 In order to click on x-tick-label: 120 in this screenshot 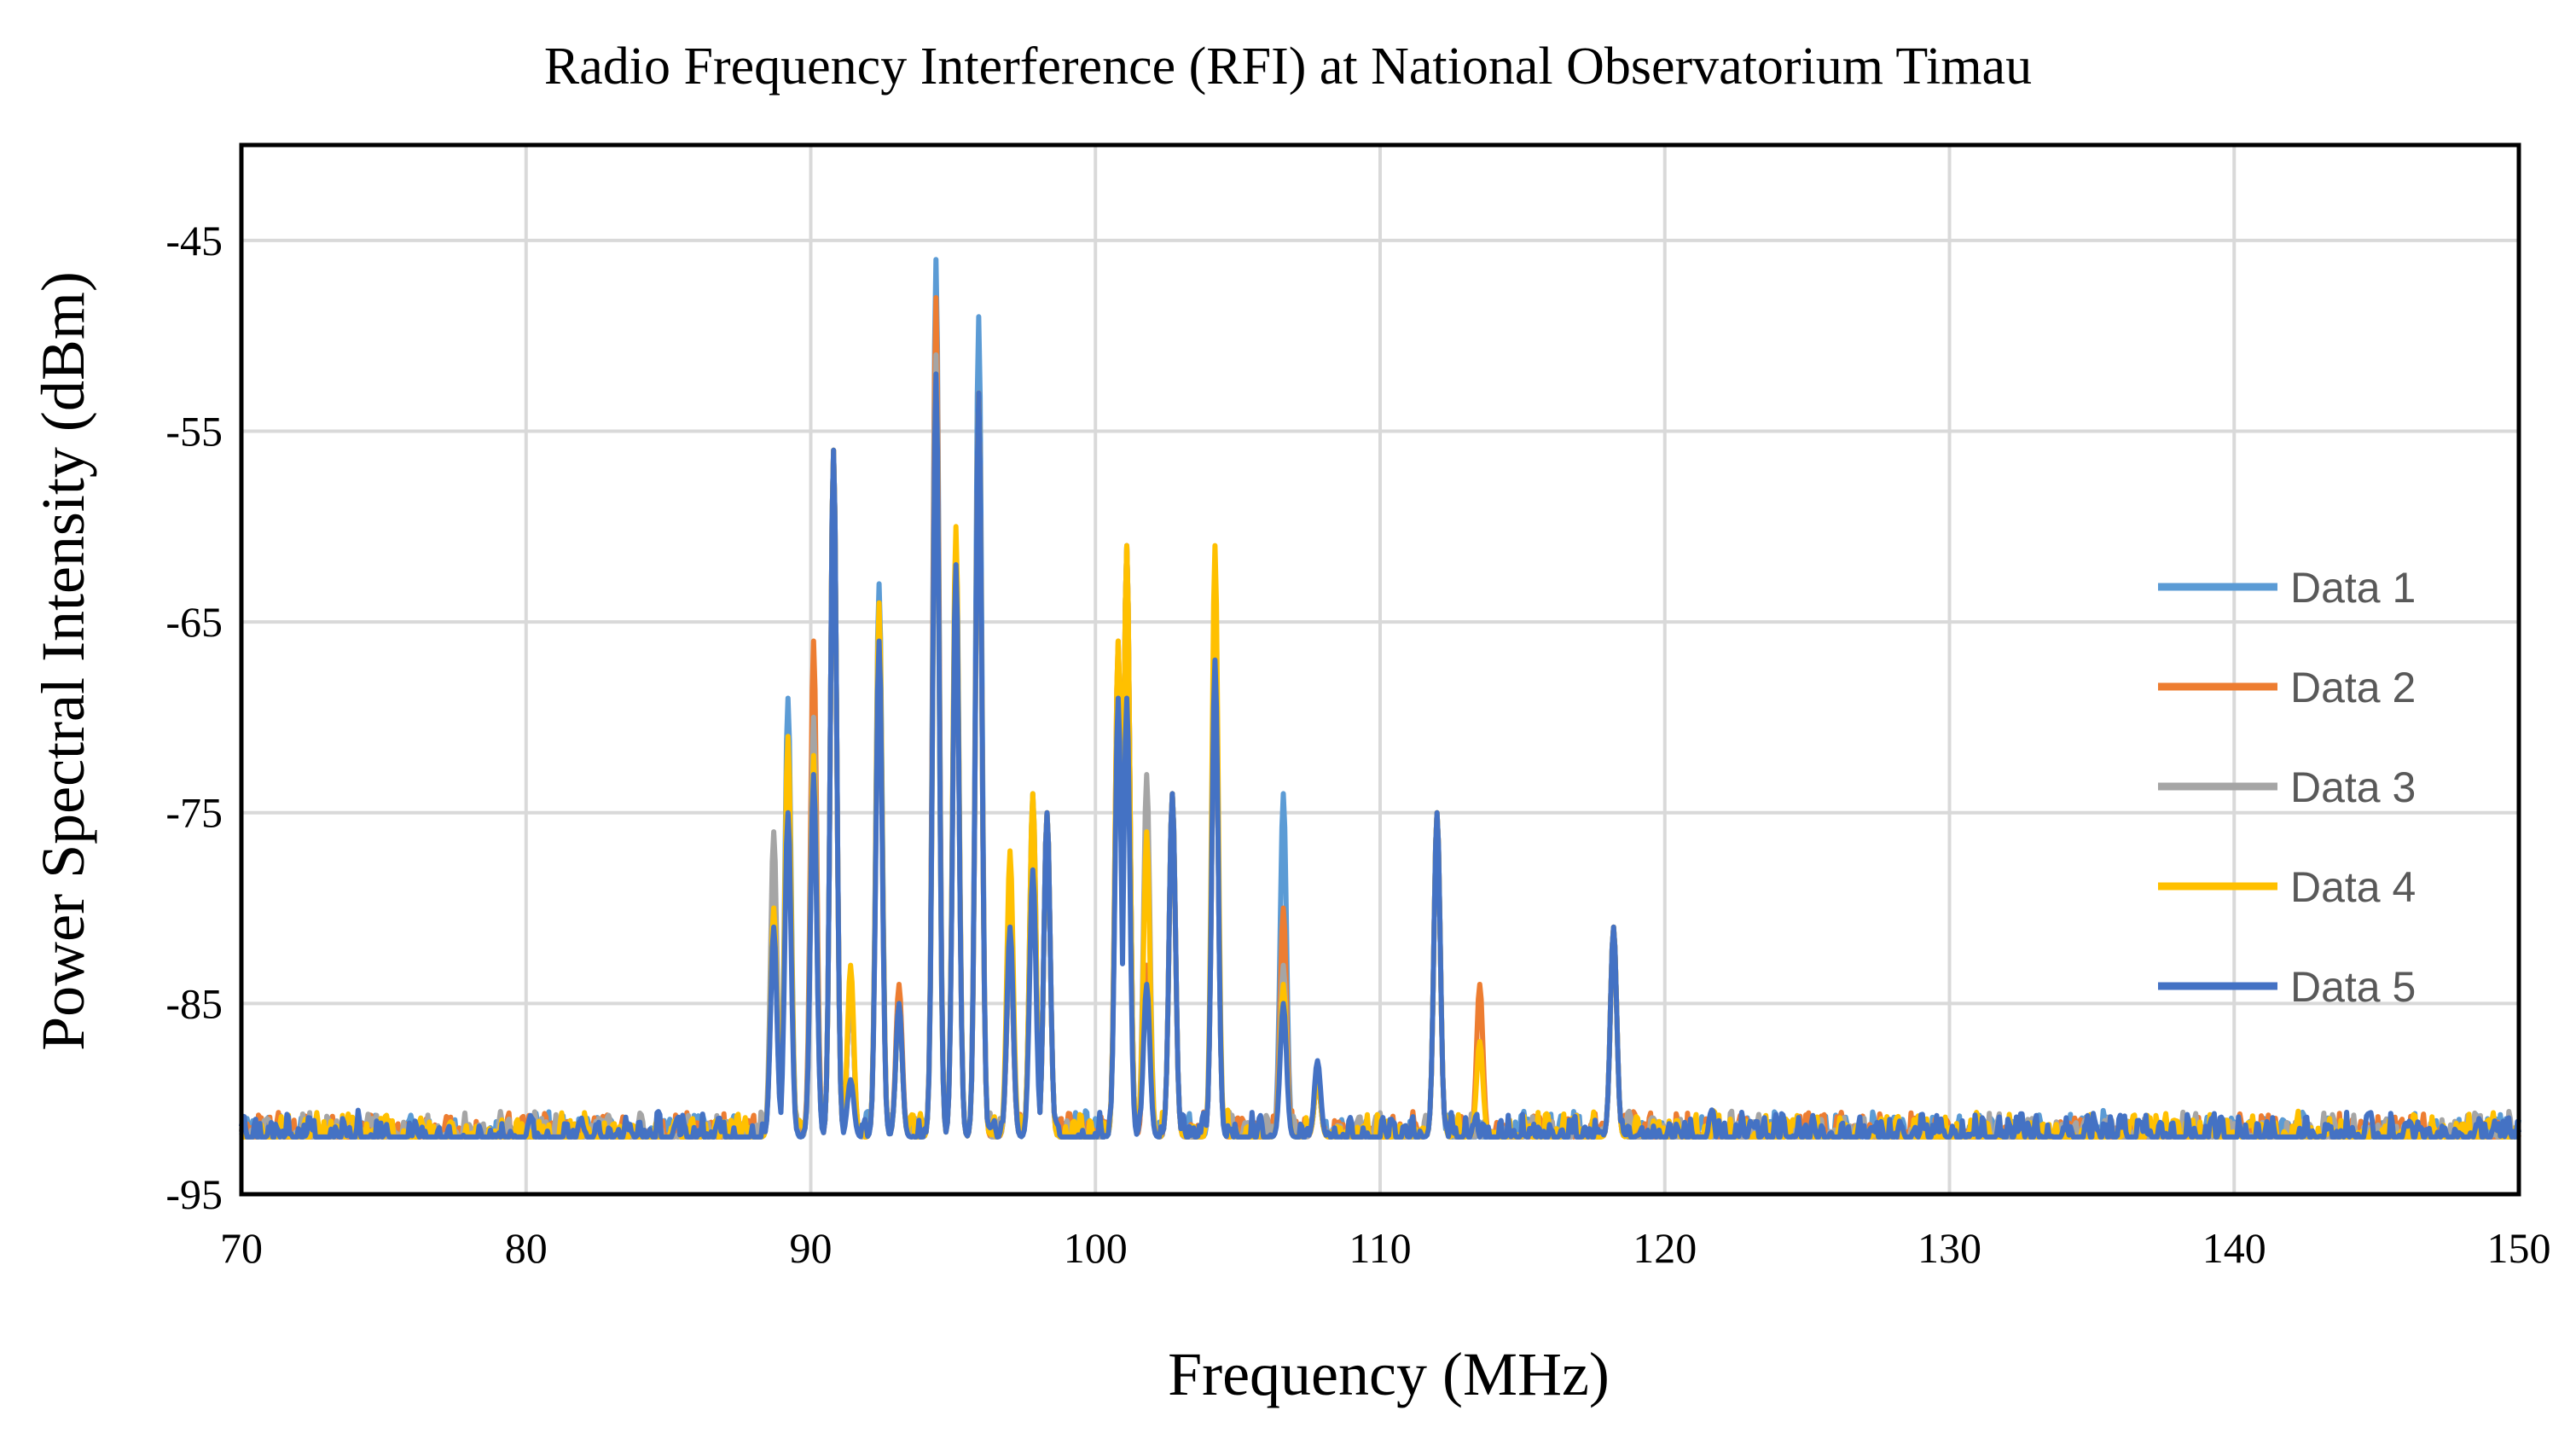, I will do `click(1665, 1248)`.